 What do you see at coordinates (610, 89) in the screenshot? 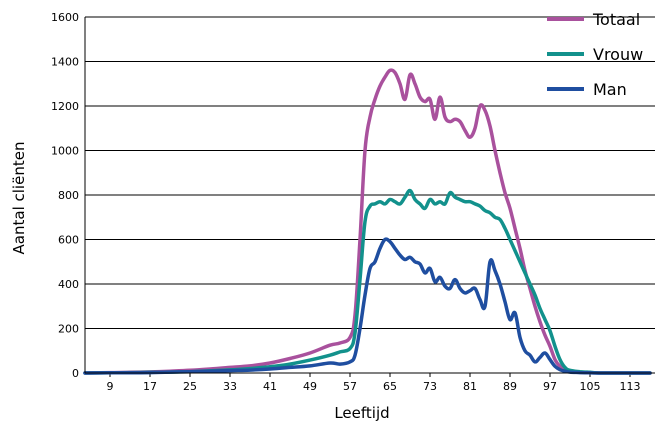
I see `legend-label-man: Man` at bounding box center [610, 89].